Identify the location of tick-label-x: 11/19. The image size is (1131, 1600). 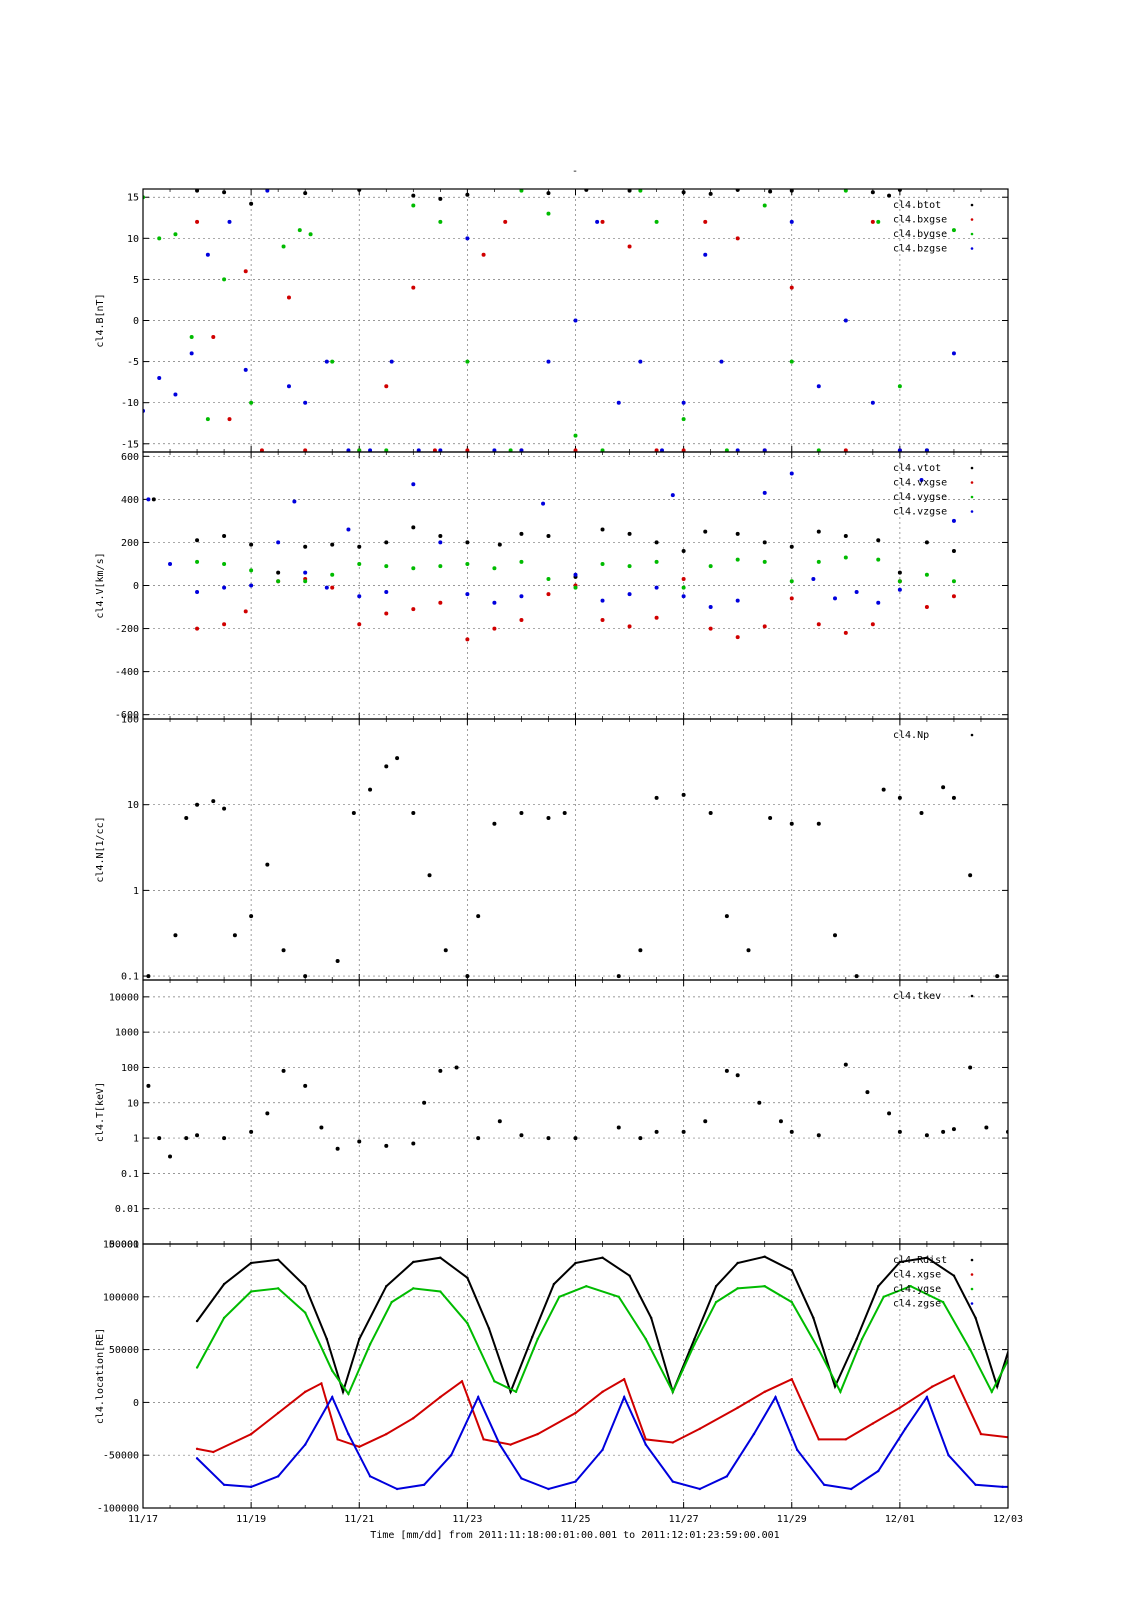
(251, 1519).